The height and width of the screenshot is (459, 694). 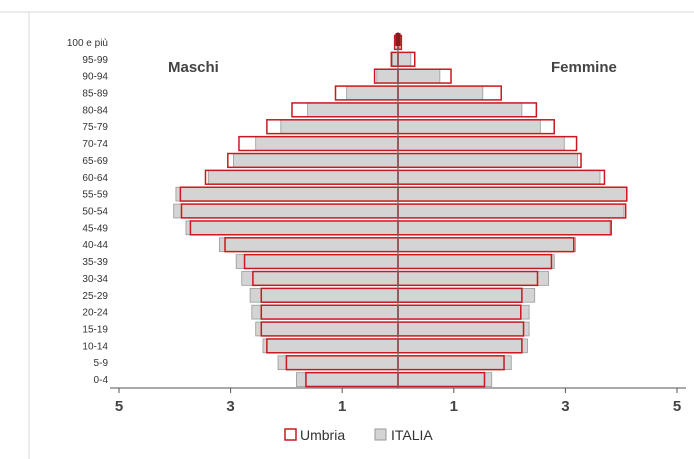 What do you see at coordinates (87, 43) in the screenshot?
I see `age-group-label: 100 e più` at bounding box center [87, 43].